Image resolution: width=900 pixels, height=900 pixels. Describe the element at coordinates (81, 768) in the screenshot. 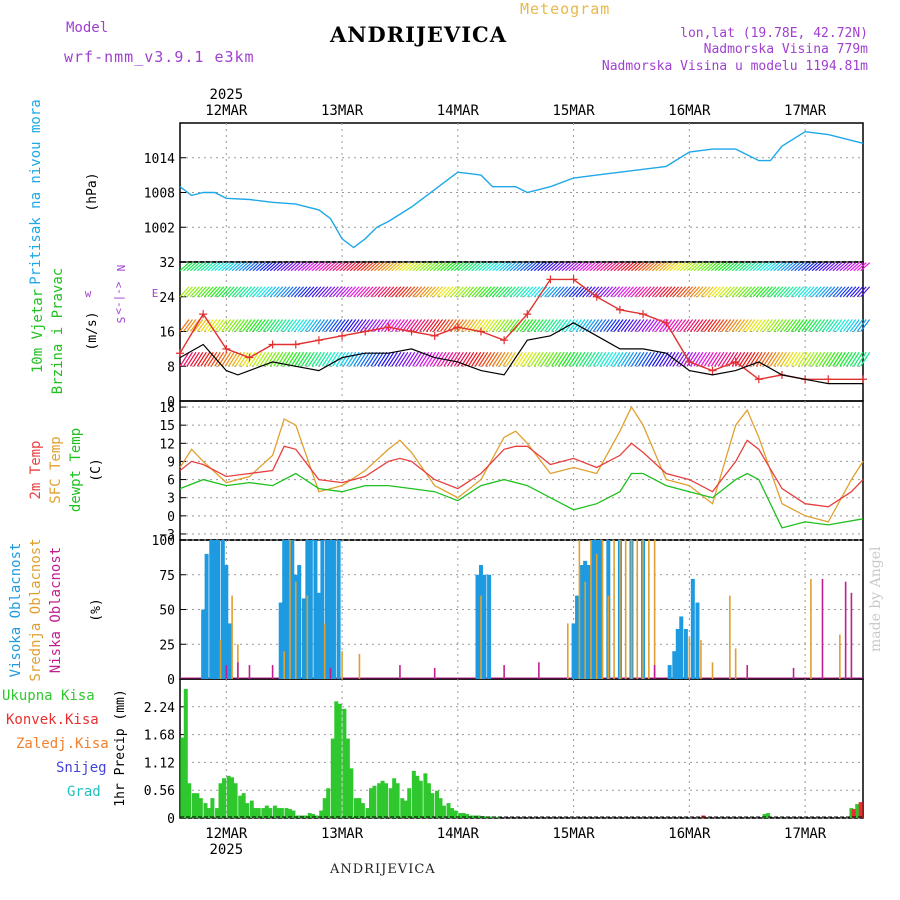

I see `precip-legend-3: Snijeg` at that location.